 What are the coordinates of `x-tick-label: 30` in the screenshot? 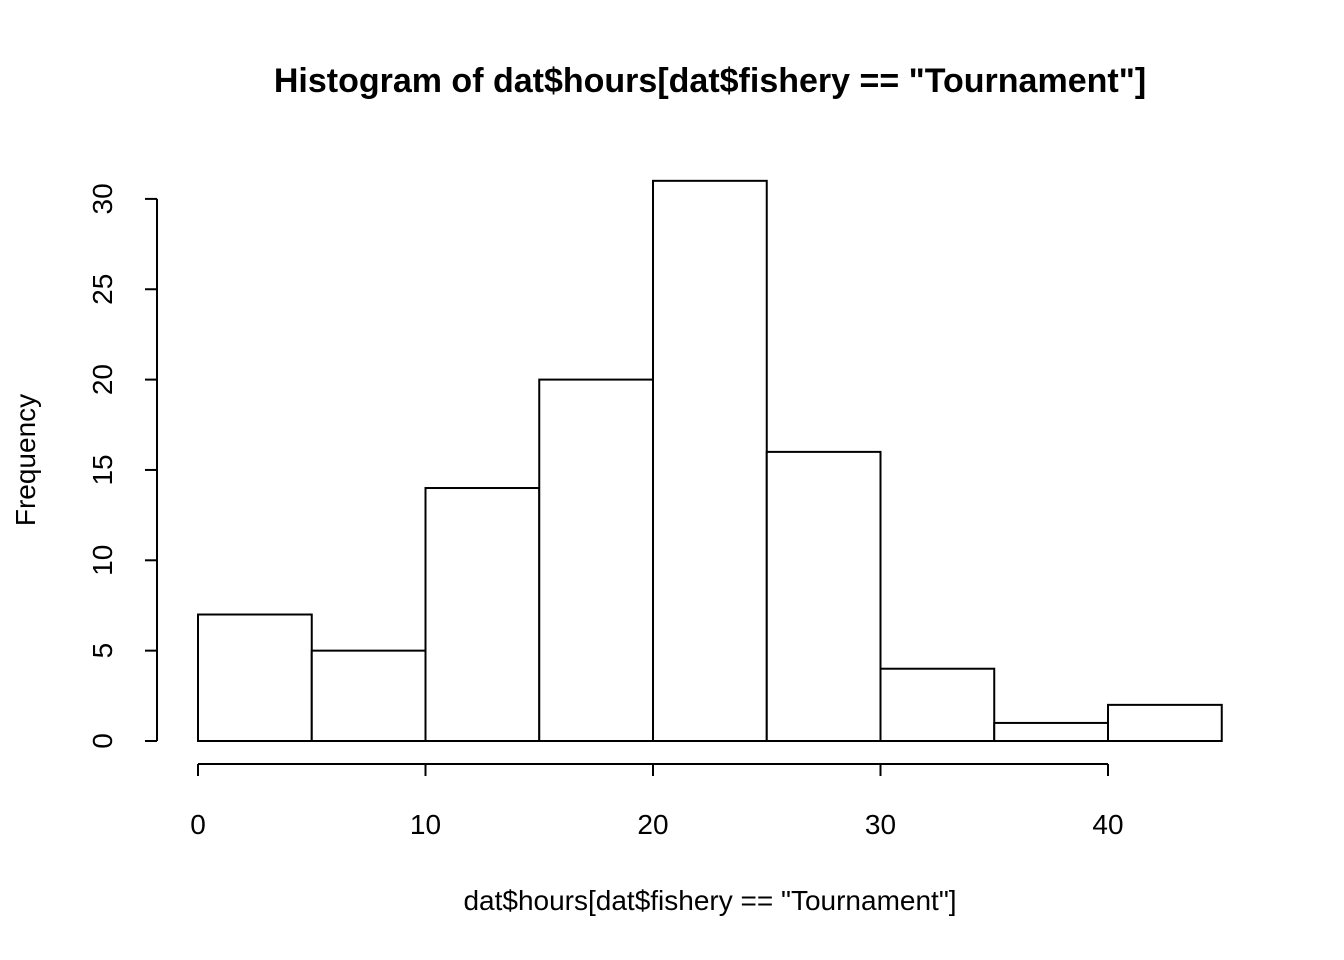 It's located at (880, 824).